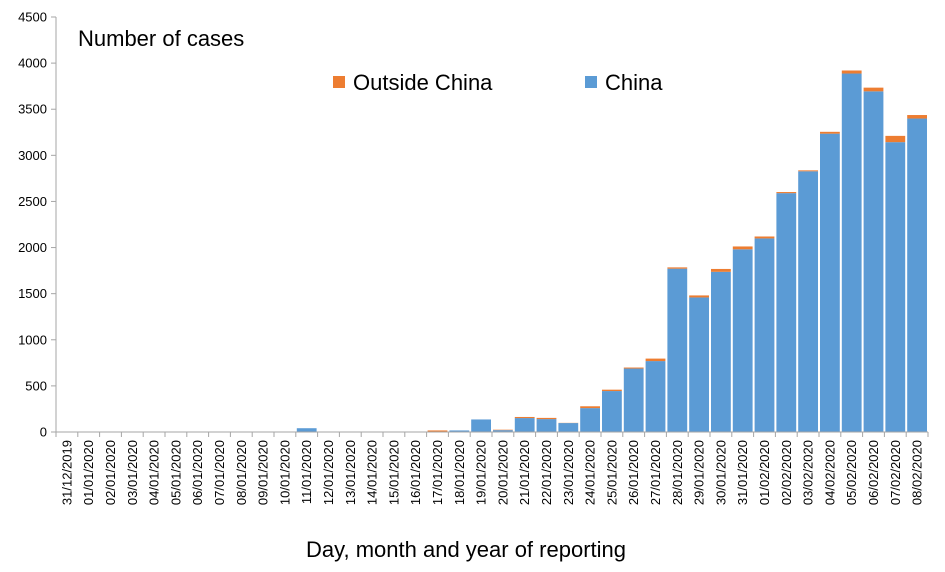  I want to click on x-tick-label: 06/01/2020, so click(197, 472).